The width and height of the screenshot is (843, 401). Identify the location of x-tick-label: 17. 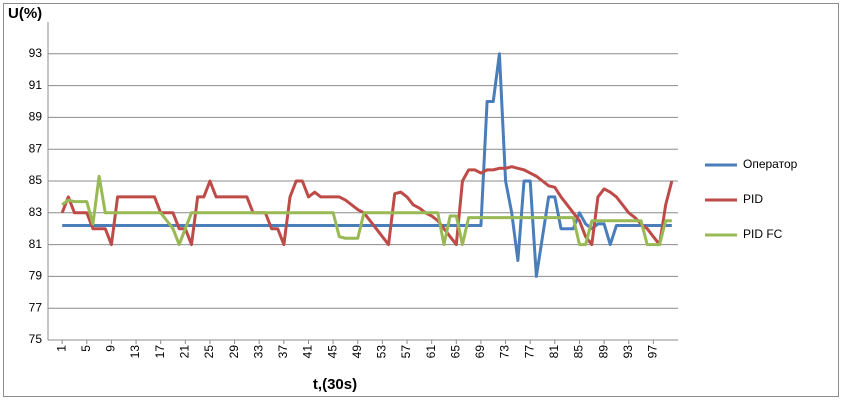
(160, 352).